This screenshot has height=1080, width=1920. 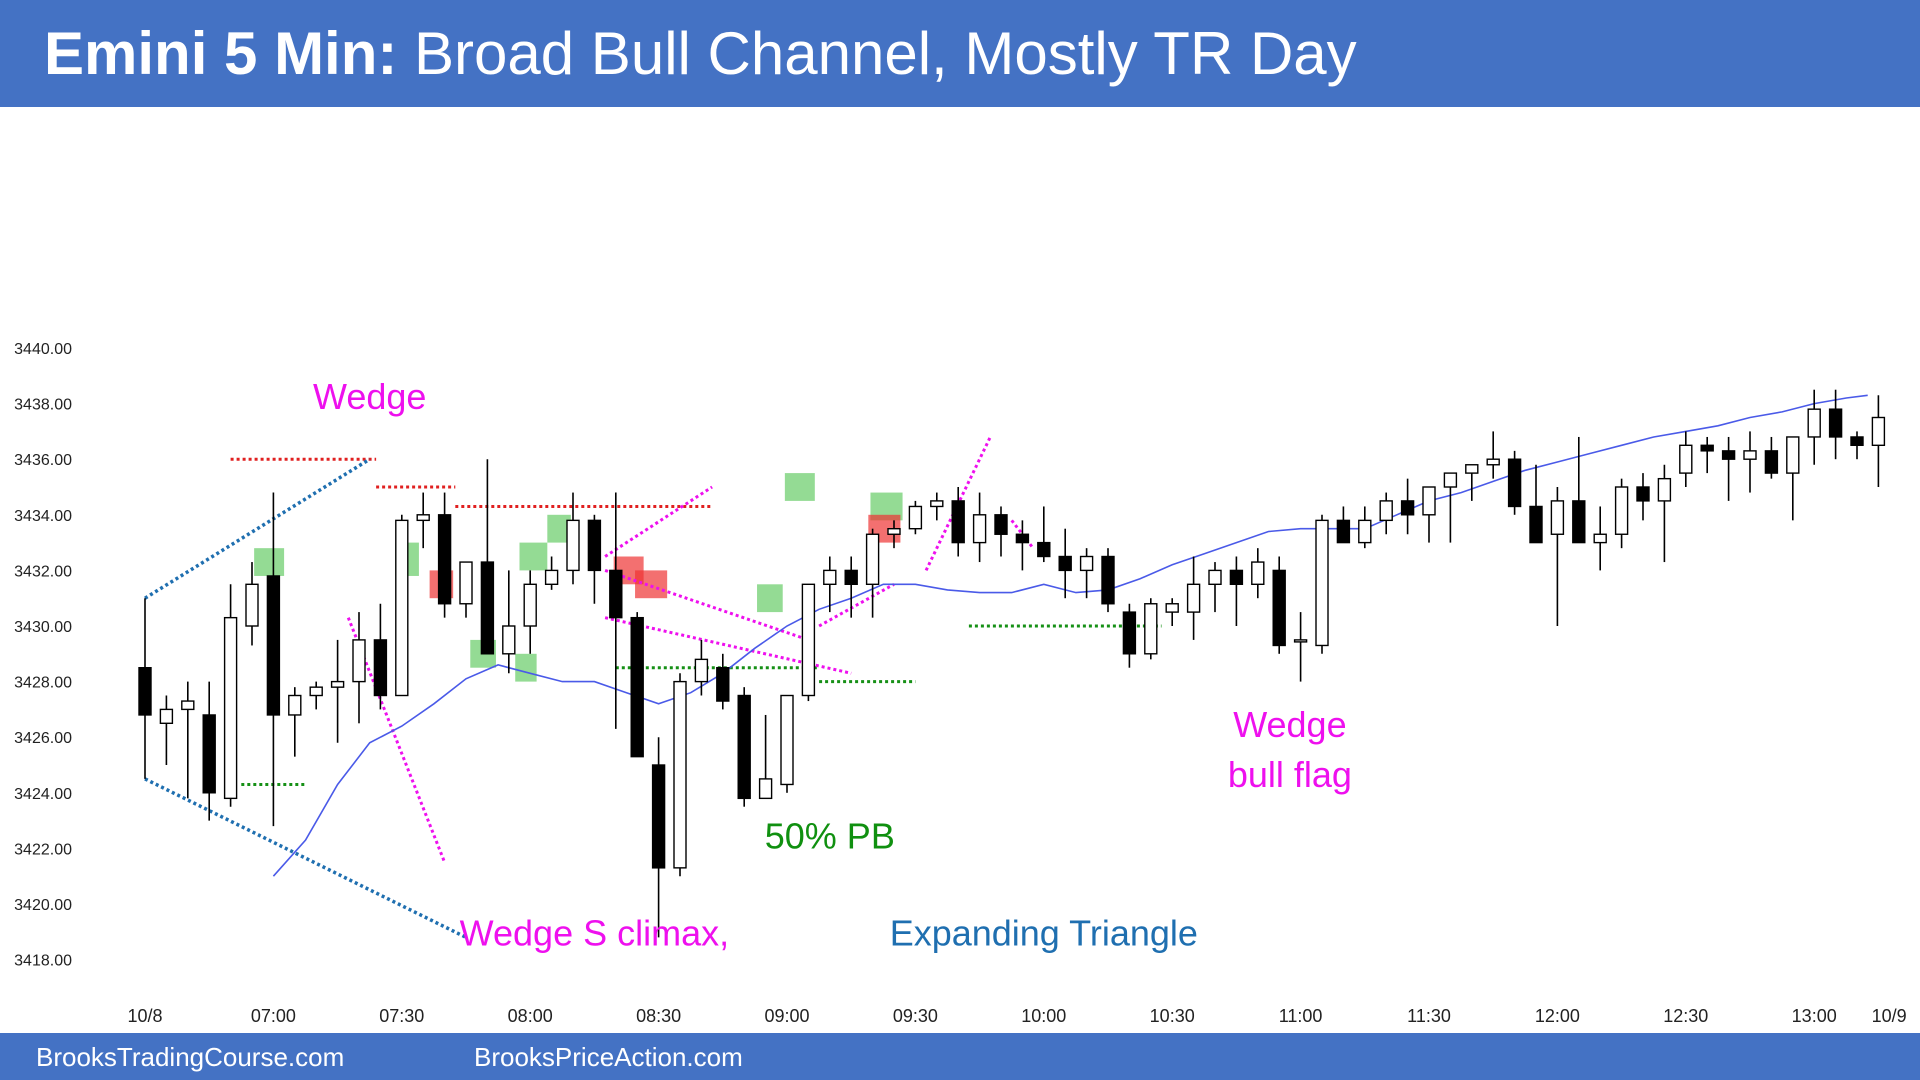 What do you see at coordinates (43, 405) in the screenshot?
I see `y-tick-label: 3438.00` at bounding box center [43, 405].